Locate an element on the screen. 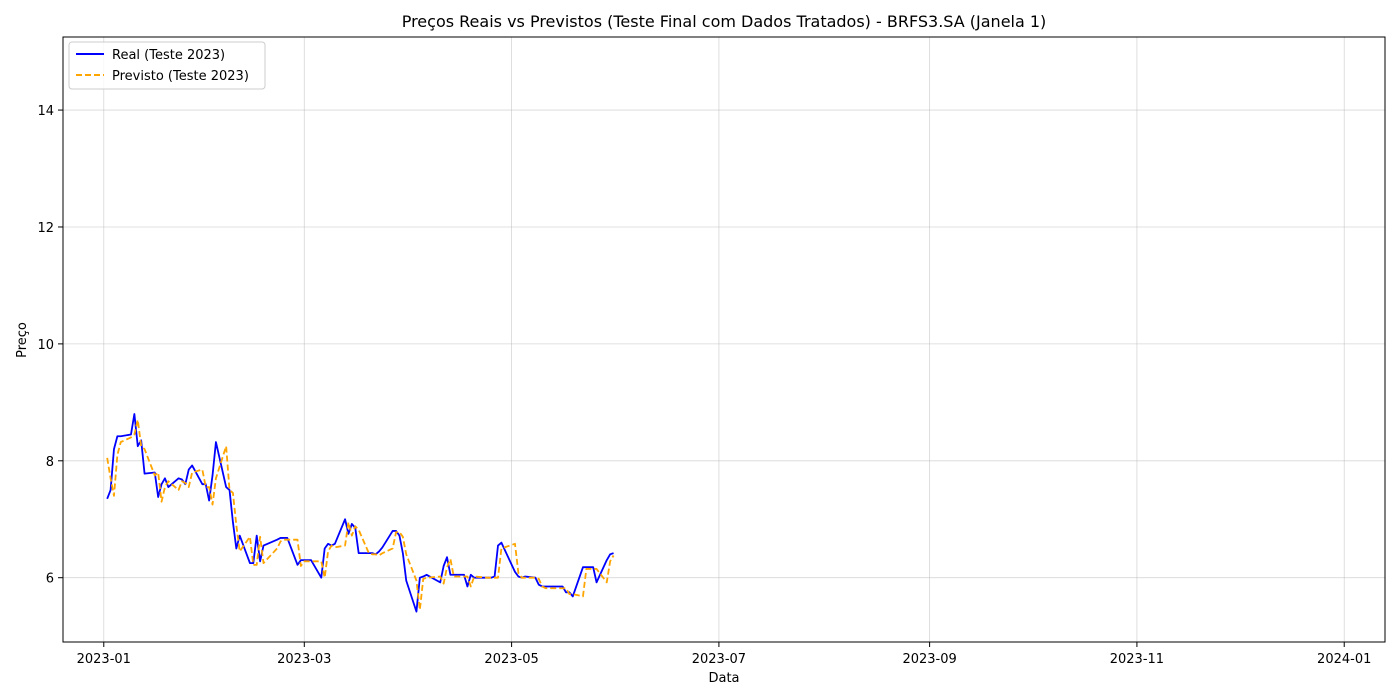  x-tick-label: 2023-03 is located at coordinates (304, 659).